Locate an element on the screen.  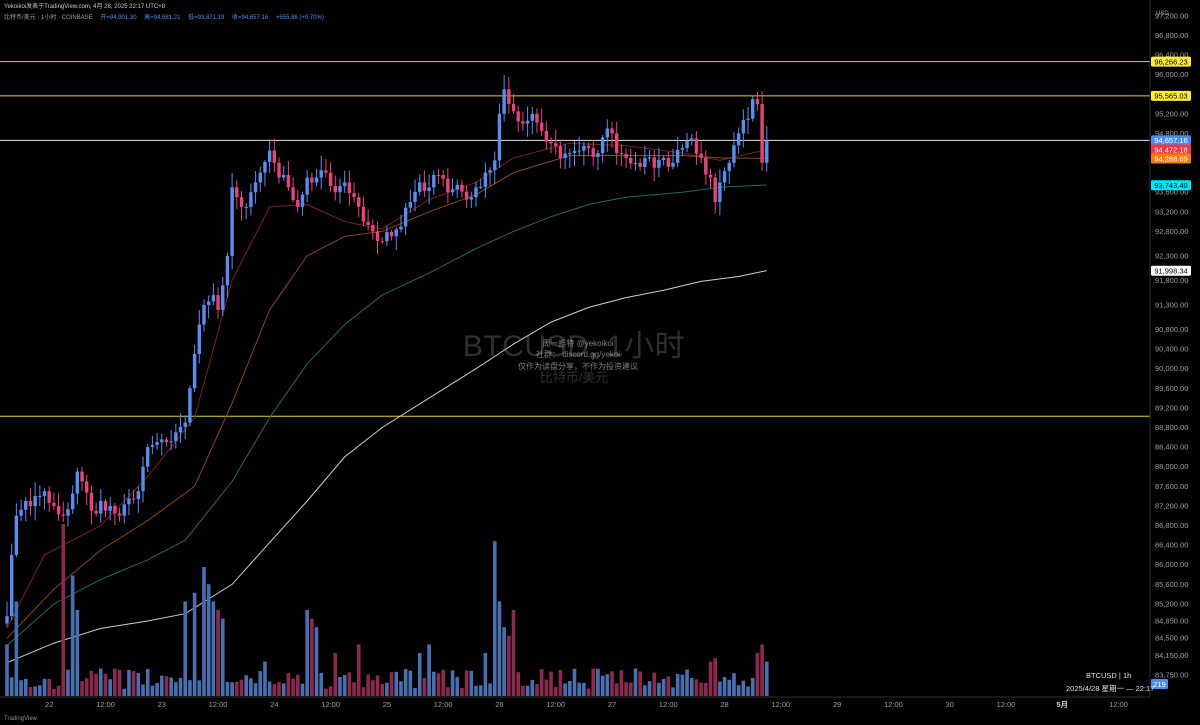
y-tick-label: 88,800.00 is located at coordinates (1171, 427).